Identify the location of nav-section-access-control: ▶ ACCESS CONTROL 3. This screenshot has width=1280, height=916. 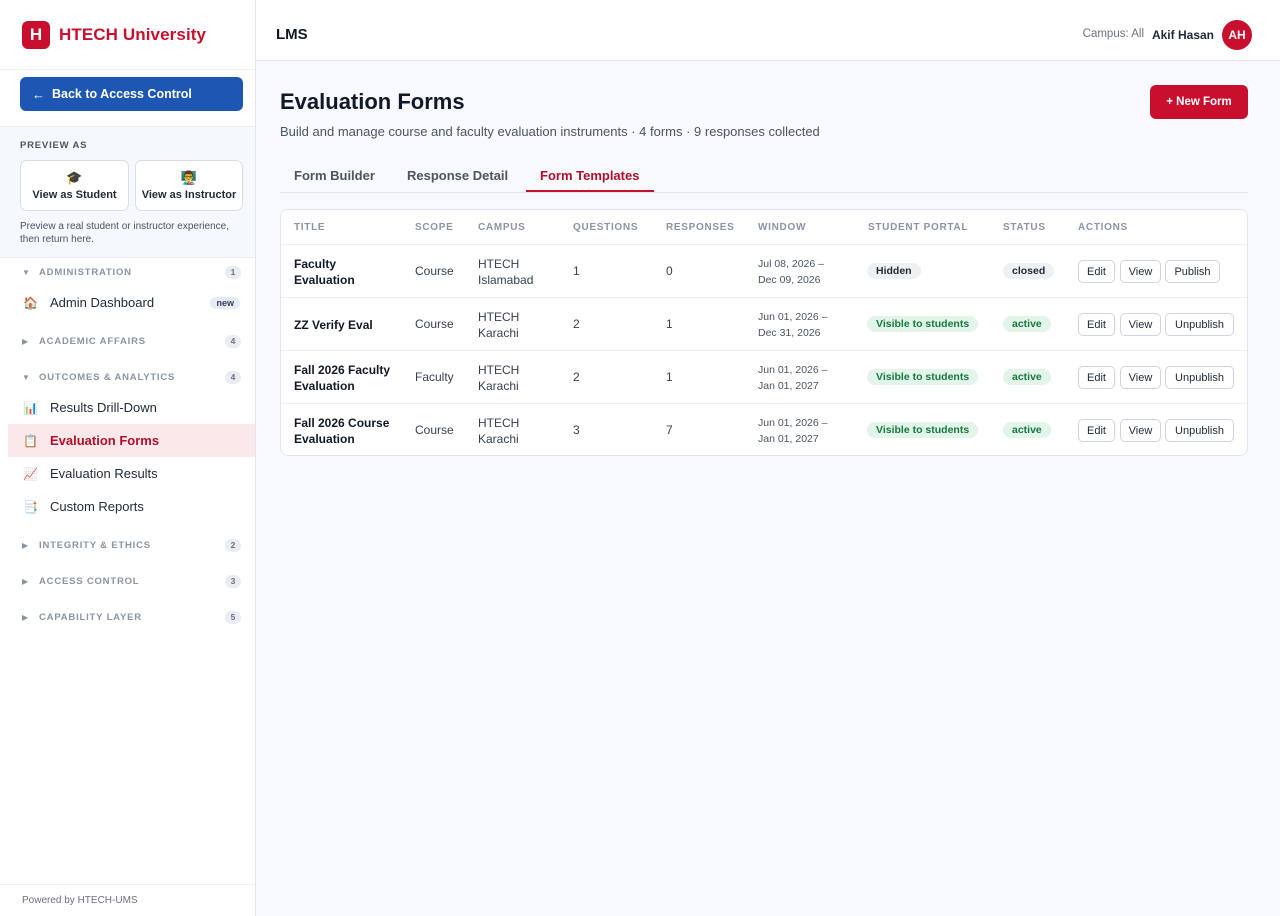
(127, 581).